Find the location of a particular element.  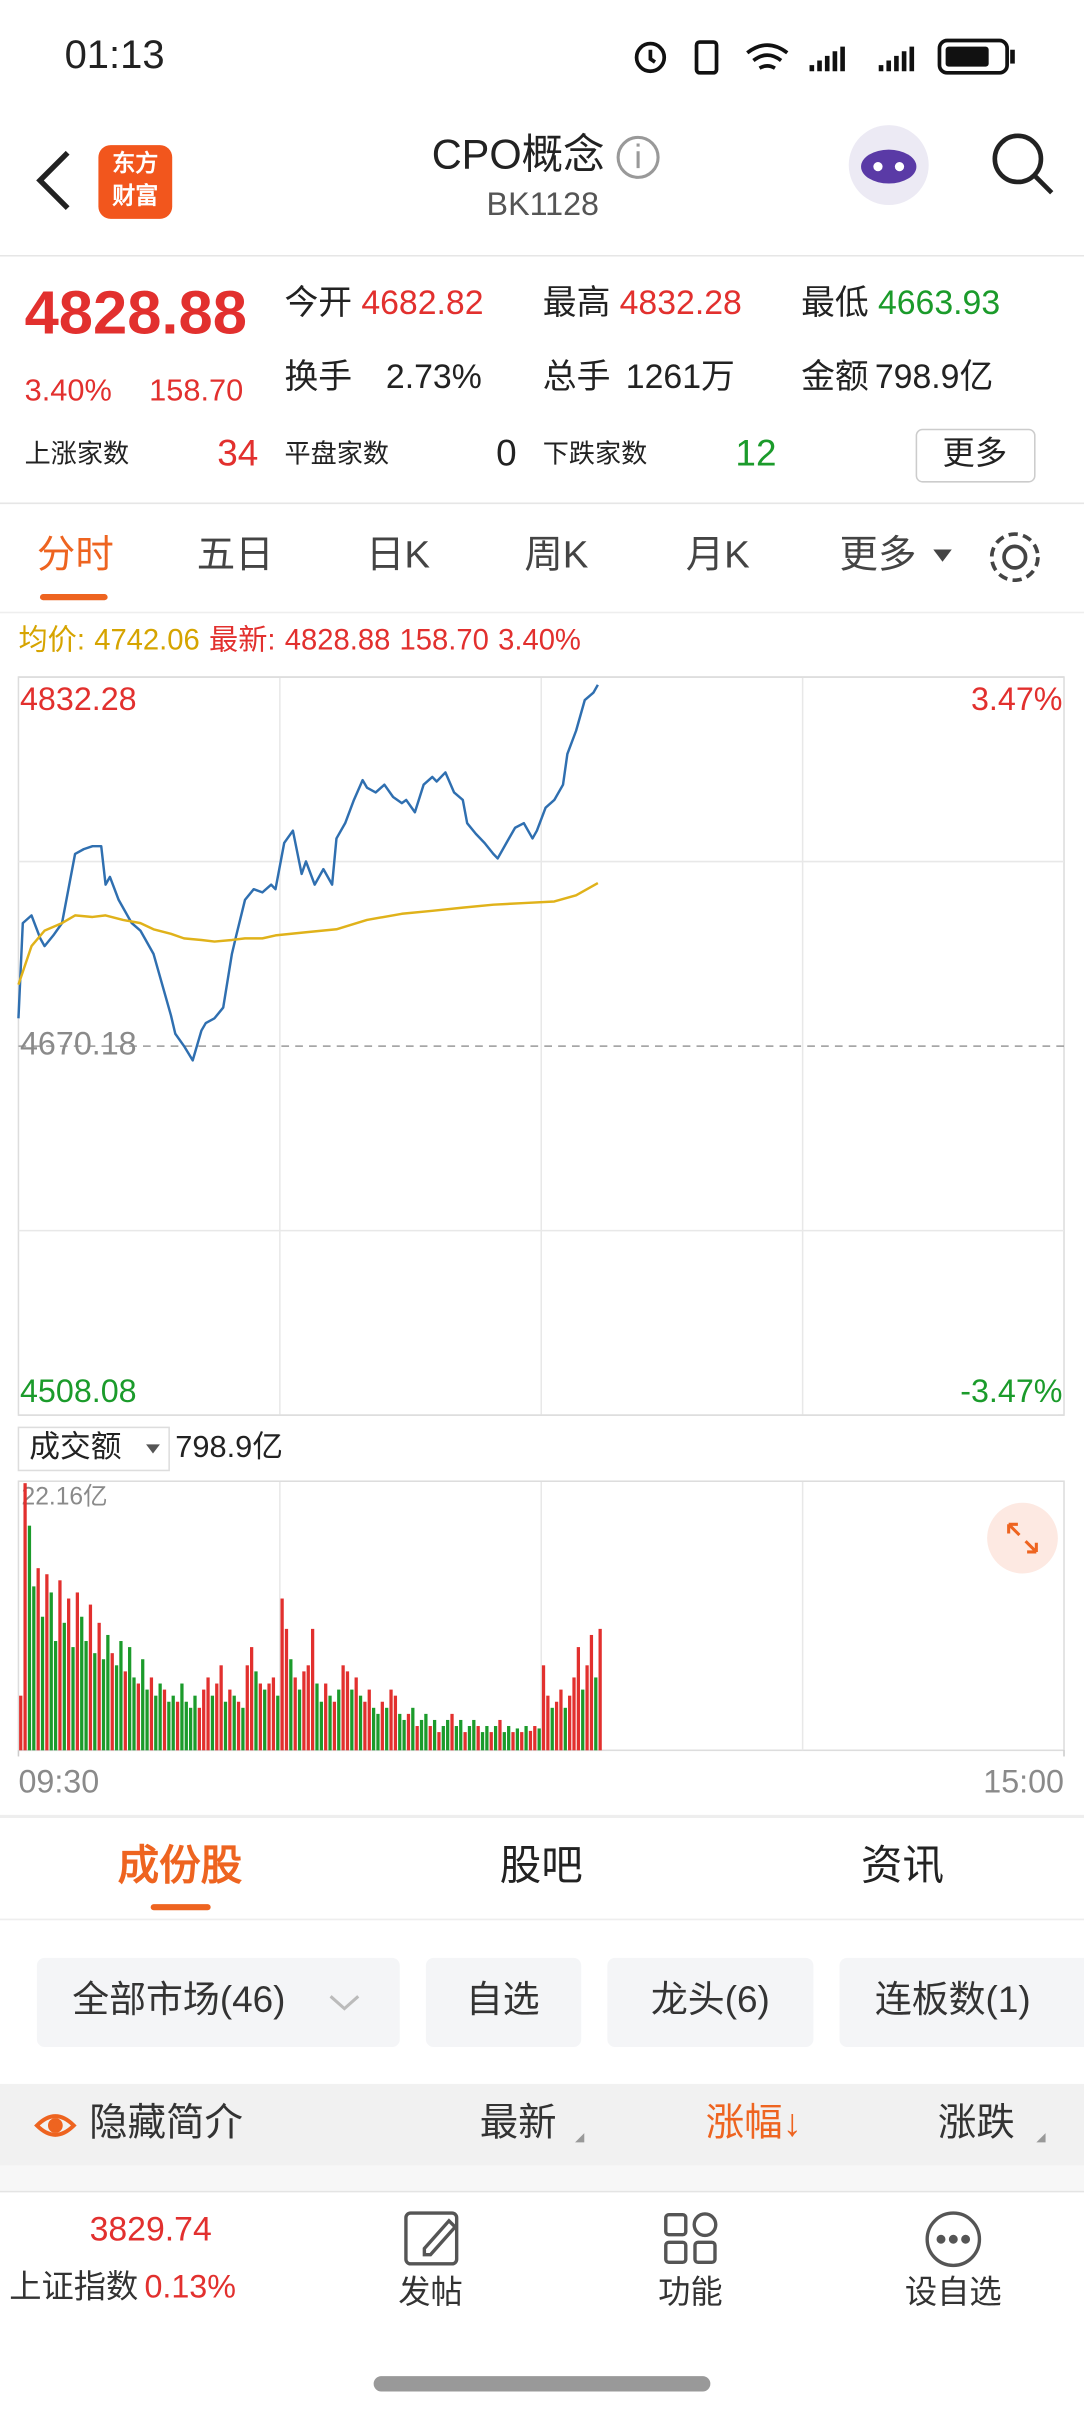

chart-tab: 五日 is located at coordinates (235, 554).